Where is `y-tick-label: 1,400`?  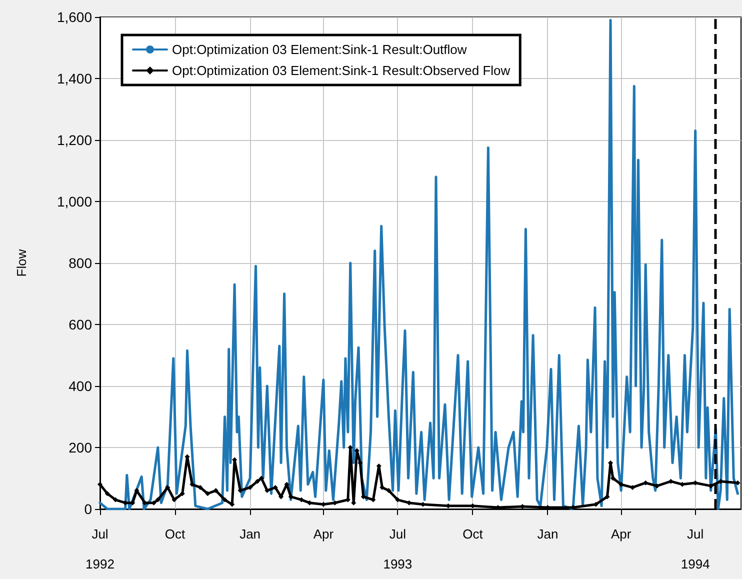 y-tick-label: 1,400 is located at coordinates (74, 78).